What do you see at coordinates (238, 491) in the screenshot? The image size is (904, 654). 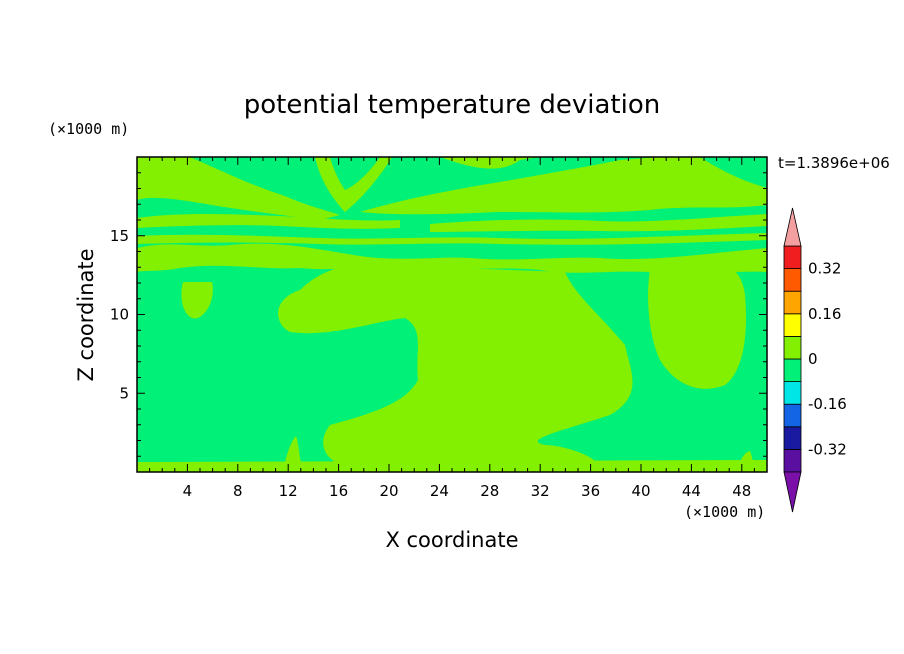 I see `x-tick-label: 8` at bounding box center [238, 491].